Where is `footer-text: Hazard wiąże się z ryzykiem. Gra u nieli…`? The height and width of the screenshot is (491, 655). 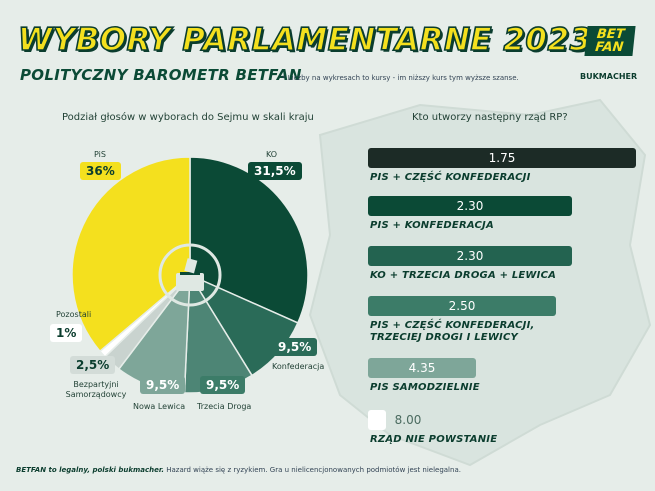
footer-text: Hazard wiąże się z ryzykiem. Gra u nieli… is located at coordinates (313, 470).